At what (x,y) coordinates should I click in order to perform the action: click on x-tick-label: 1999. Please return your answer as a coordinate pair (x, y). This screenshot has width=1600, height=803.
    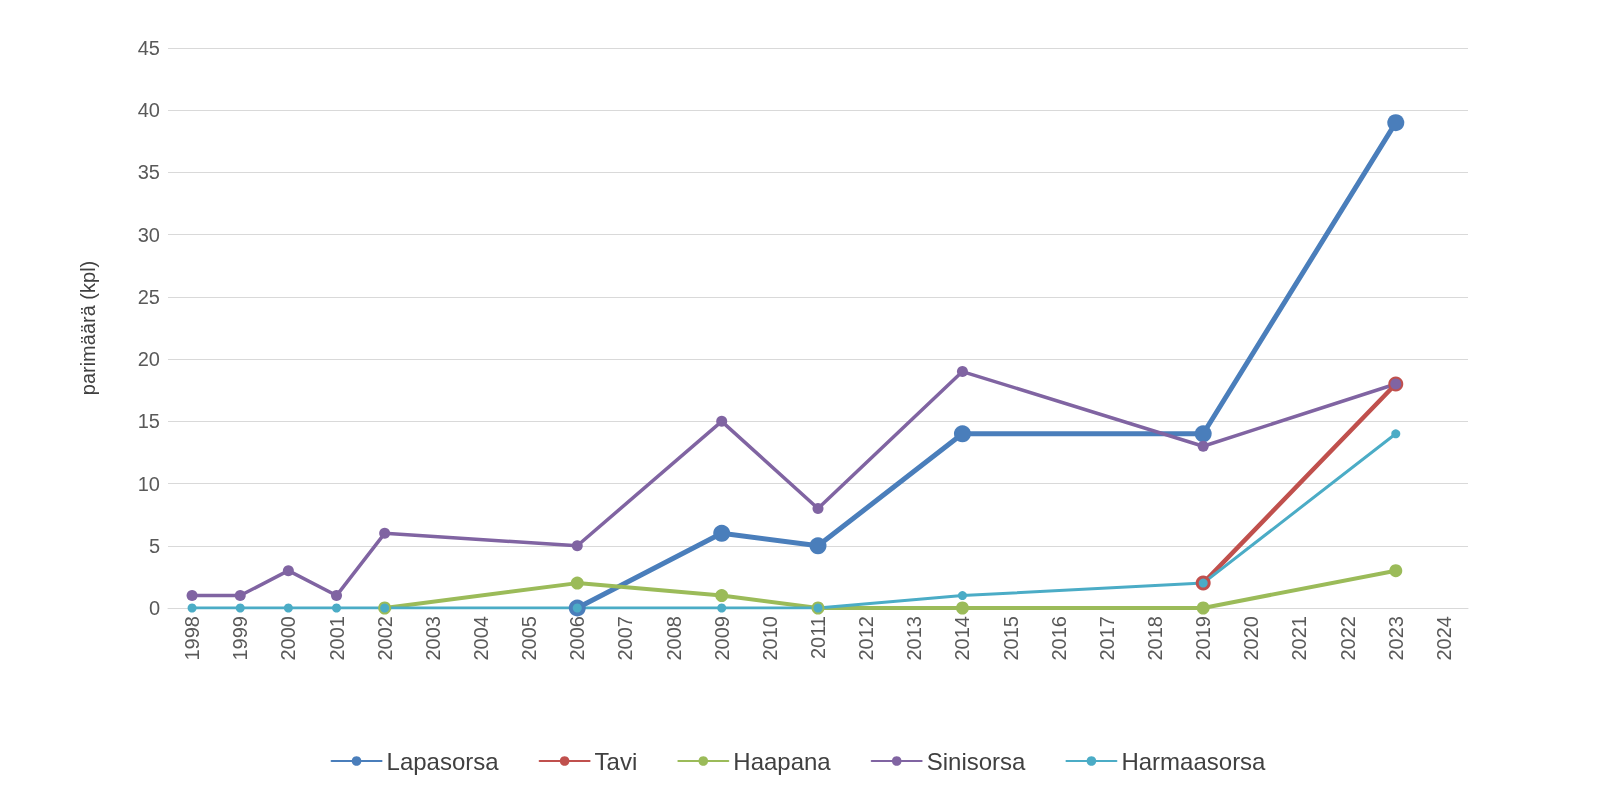
    Looking at the image, I should click on (240, 638).